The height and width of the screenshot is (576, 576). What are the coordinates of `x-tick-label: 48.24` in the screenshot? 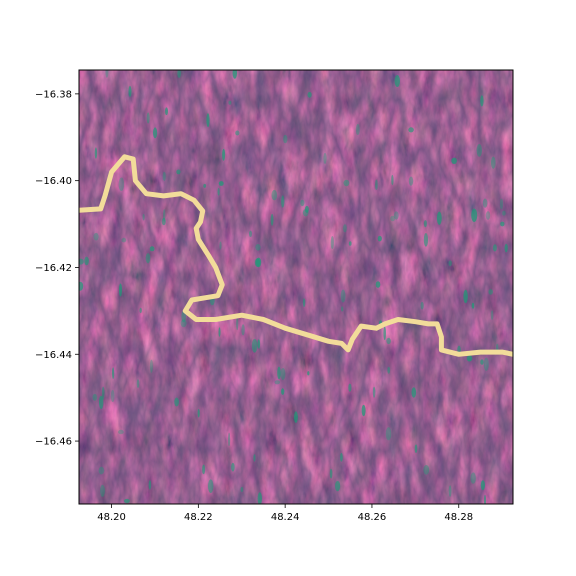 It's located at (285, 517).